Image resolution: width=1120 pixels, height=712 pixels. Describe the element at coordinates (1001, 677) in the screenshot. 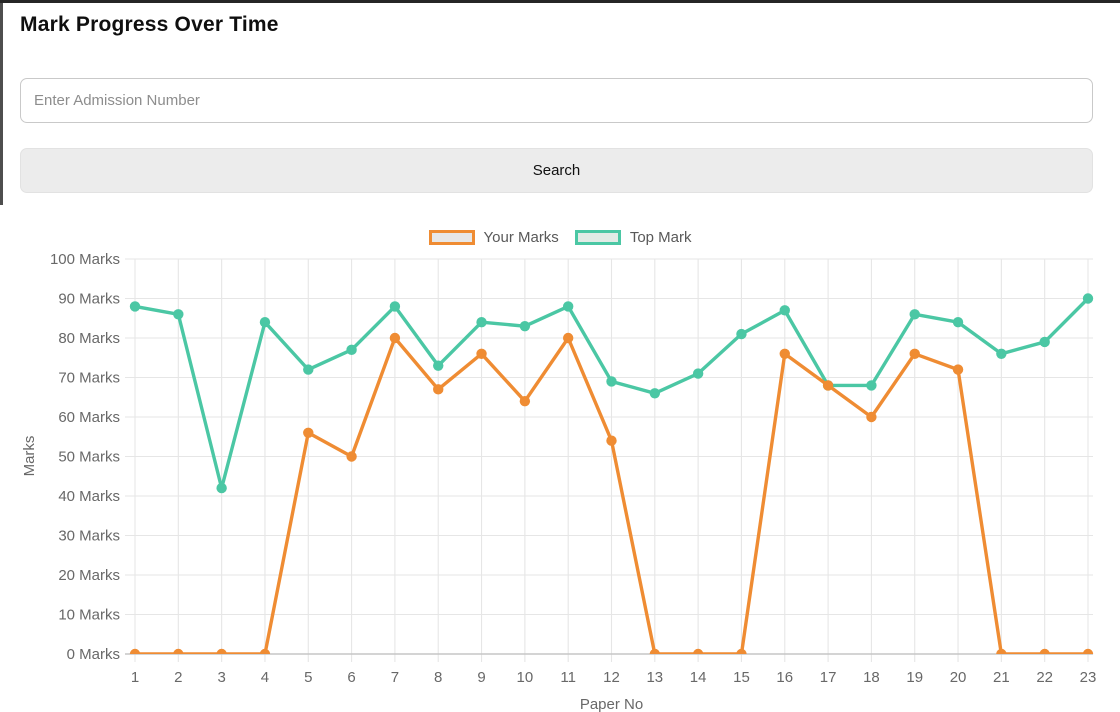

I see `x-tick-label: 21` at that location.